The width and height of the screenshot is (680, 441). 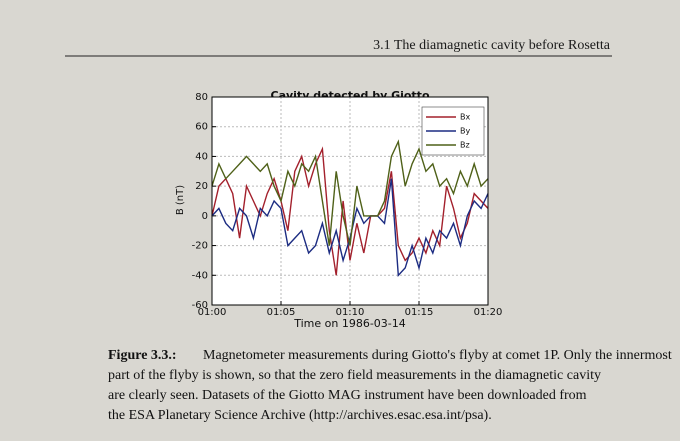 What do you see at coordinates (205, 216) in the screenshot?
I see `y-tick-label: 0` at bounding box center [205, 216].